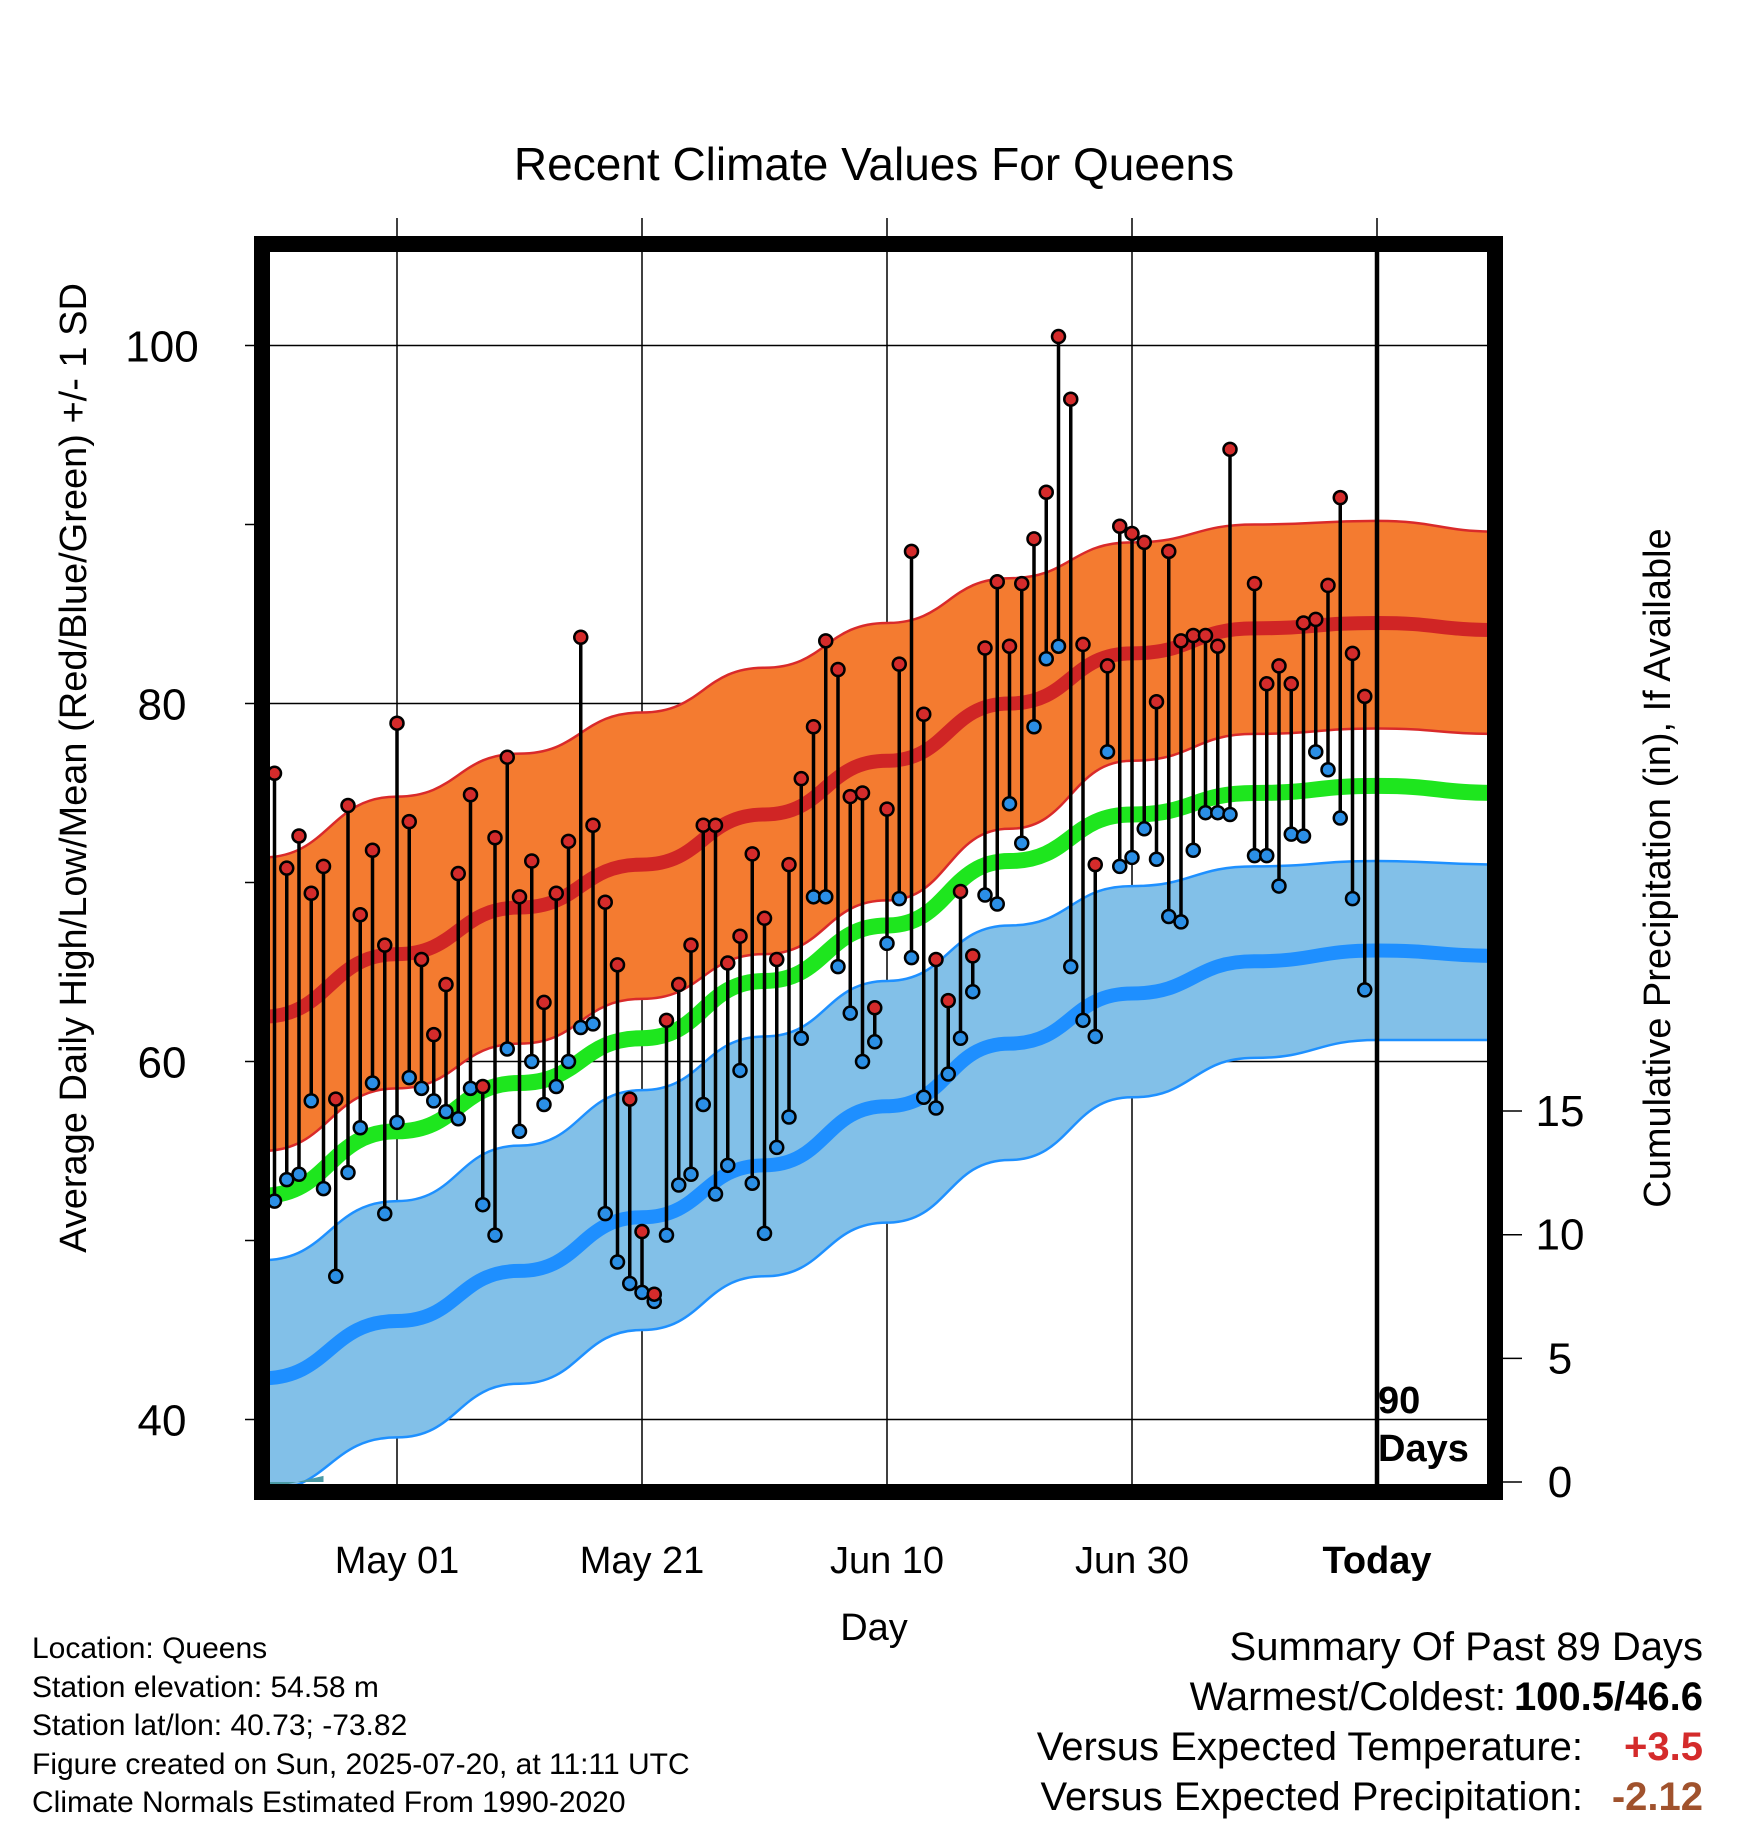 Image resolution: width=1748 pixels, height=1828 pixels. Describe the element at coordinates (150, 1648) in the screenshot. I see `location-text: Location: Queens` at that location.